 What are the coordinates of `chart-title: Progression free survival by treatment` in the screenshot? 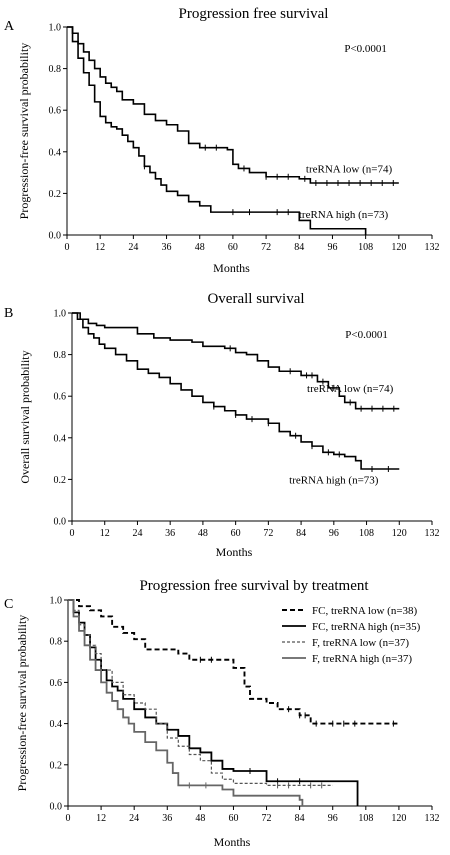 It's located at (254, 586).